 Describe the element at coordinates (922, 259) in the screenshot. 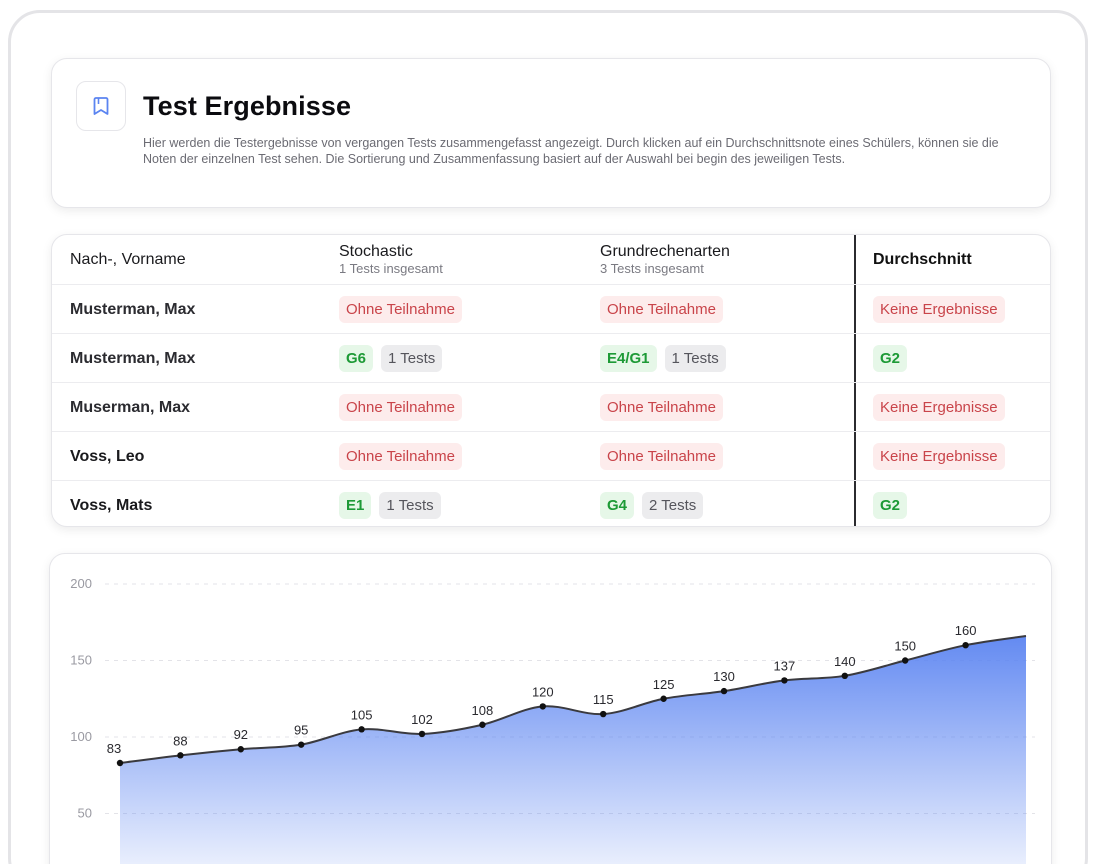

I see `column-header-average: Durchschnitt` at that location.